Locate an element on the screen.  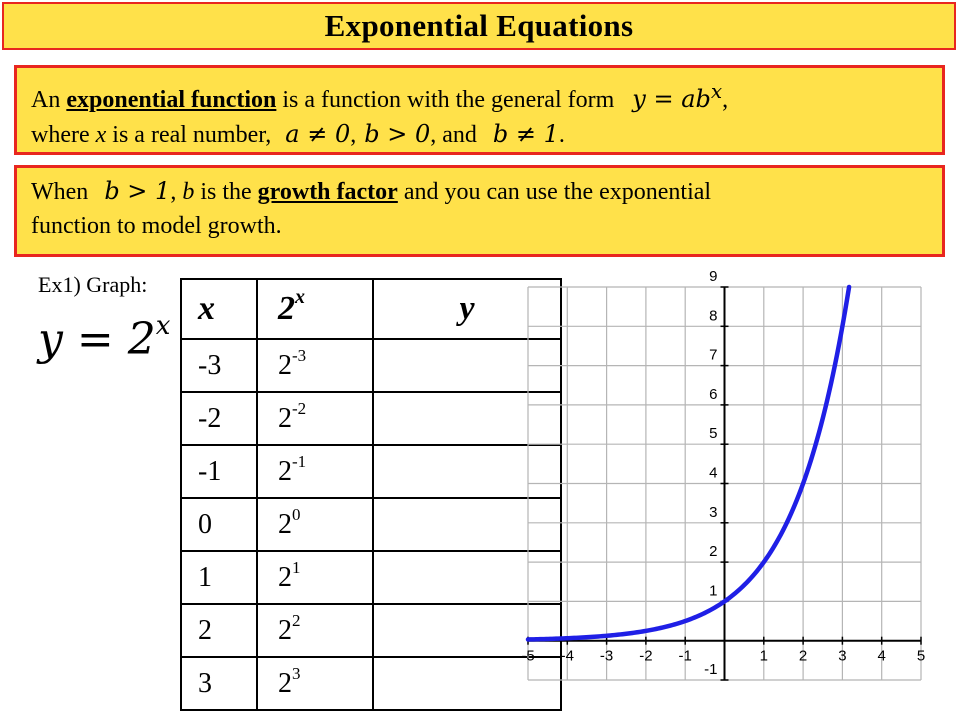
cell-power: 2-1 is located at coordinates (315, 471).